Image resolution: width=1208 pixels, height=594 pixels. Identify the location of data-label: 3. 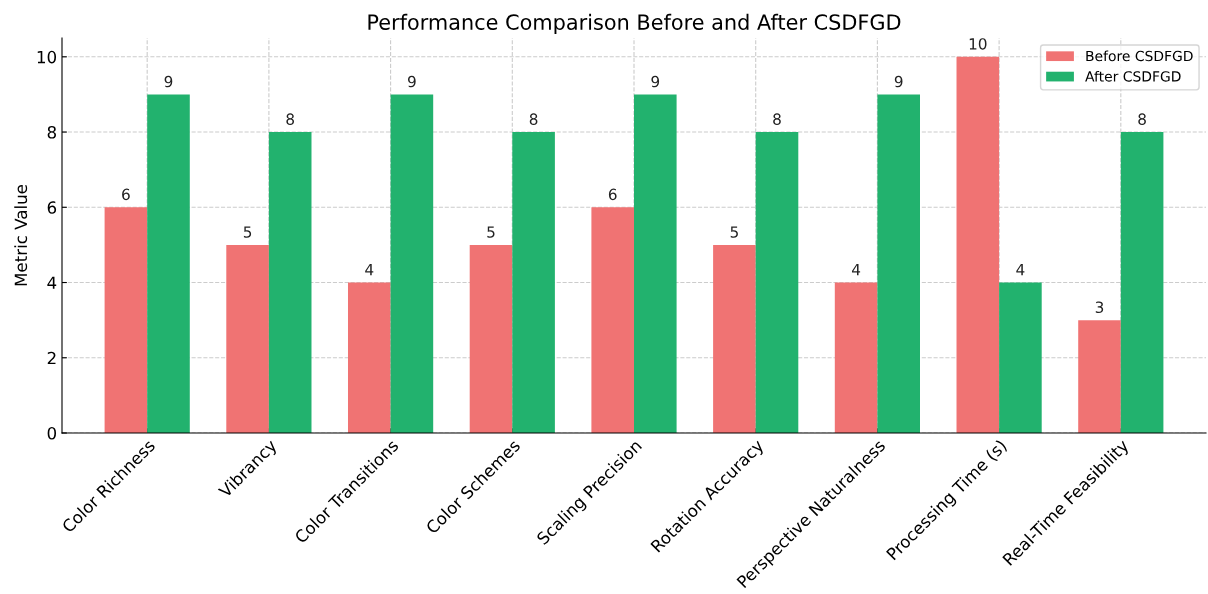
(1099, 307).